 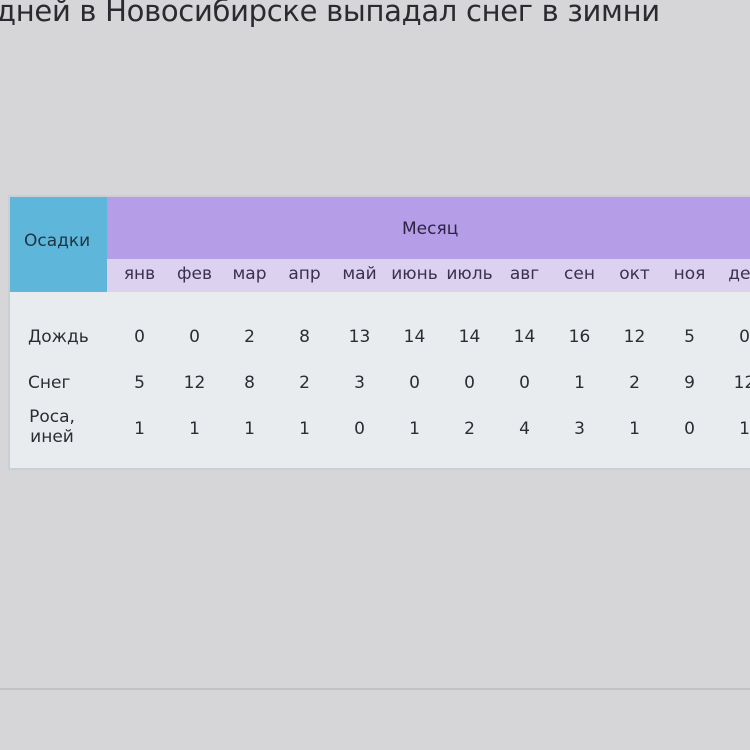 I want to click on table-cell: 9, so click(x=689, y=383).